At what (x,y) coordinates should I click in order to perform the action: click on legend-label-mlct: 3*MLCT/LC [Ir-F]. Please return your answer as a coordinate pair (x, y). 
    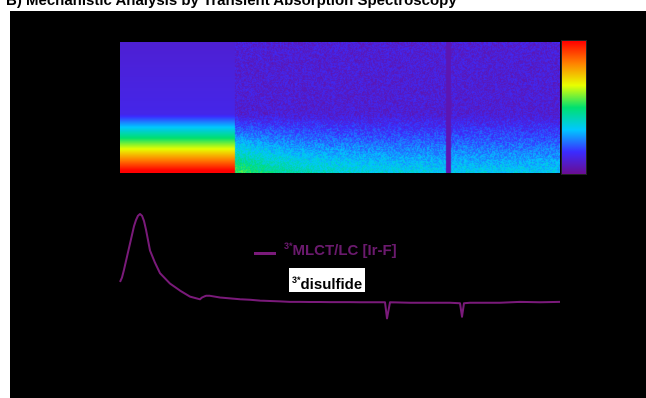
    Looking at the image, I should click on (340, 250).